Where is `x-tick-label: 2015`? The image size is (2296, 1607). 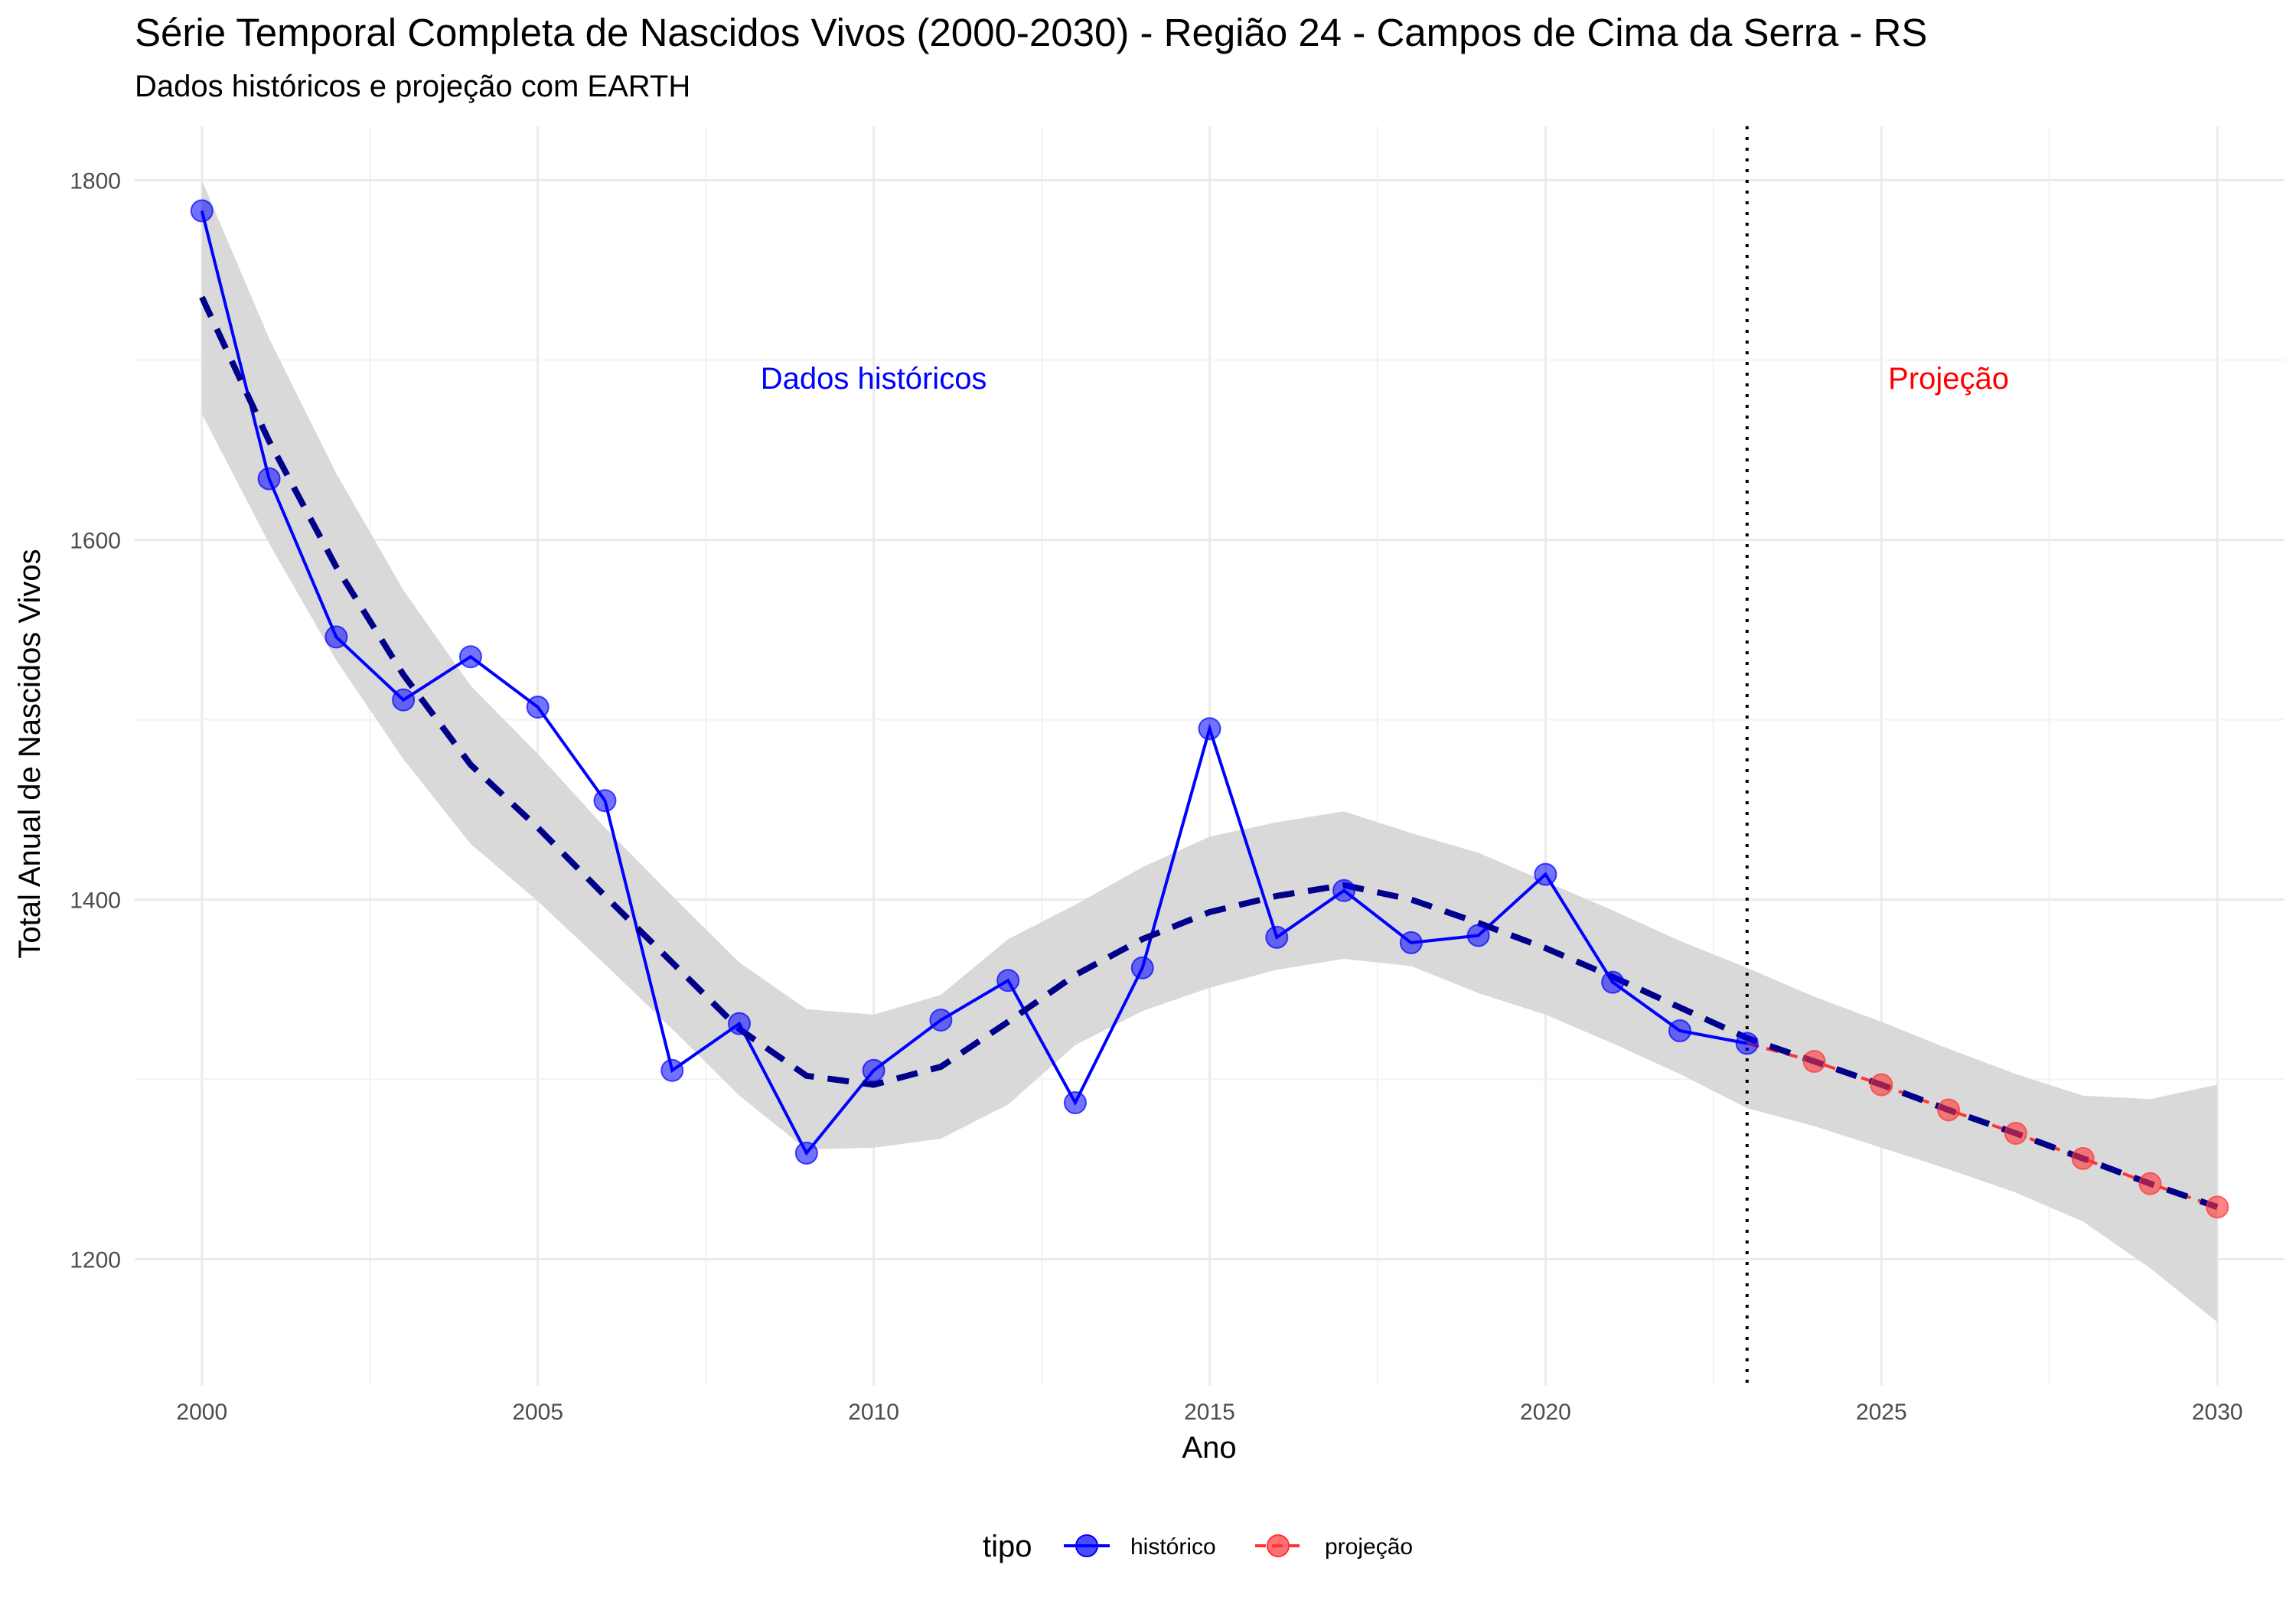 x-tick-label: 2015 is located at coordinates (1209, 1412).